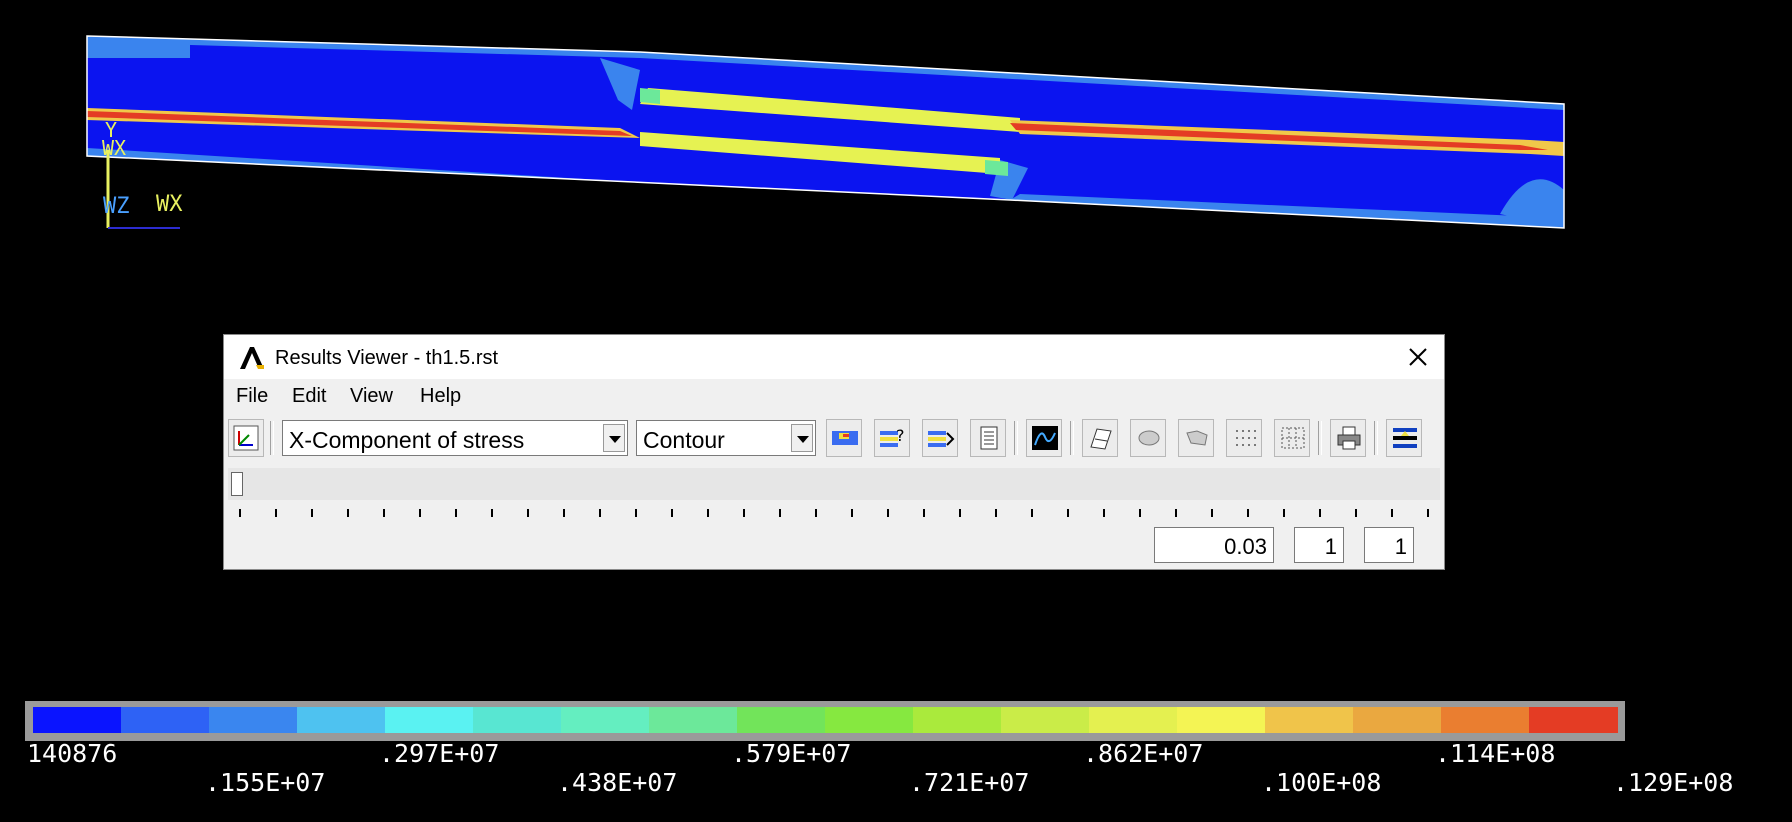 The width and height of the screenshot is (1792, 822). I want to click on triad-y-label: Y, so click(111, 130).